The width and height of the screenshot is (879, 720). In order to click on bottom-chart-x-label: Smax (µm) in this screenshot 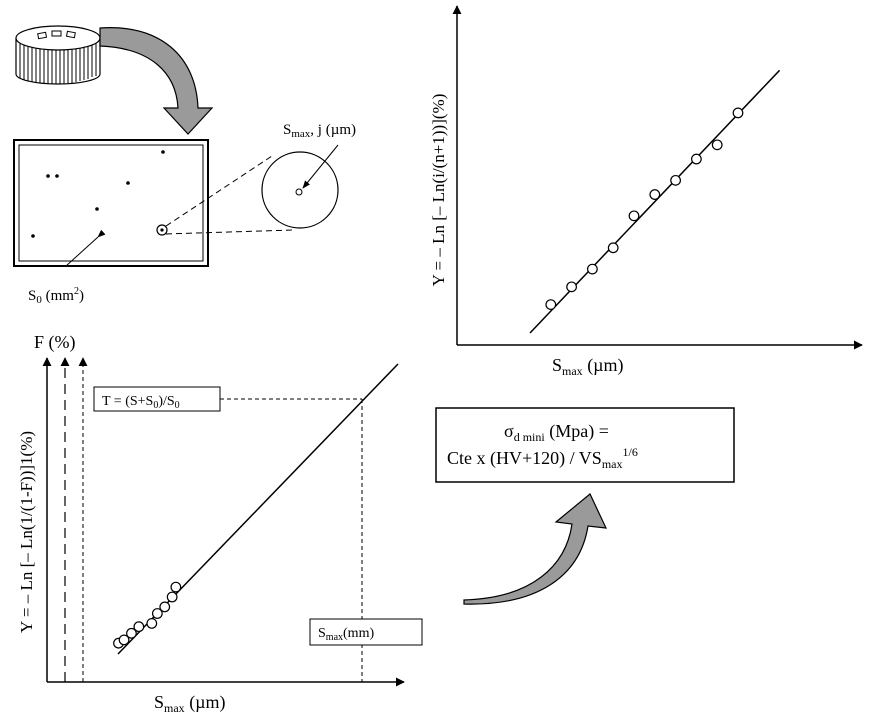, I will do `click(190, 703)`.